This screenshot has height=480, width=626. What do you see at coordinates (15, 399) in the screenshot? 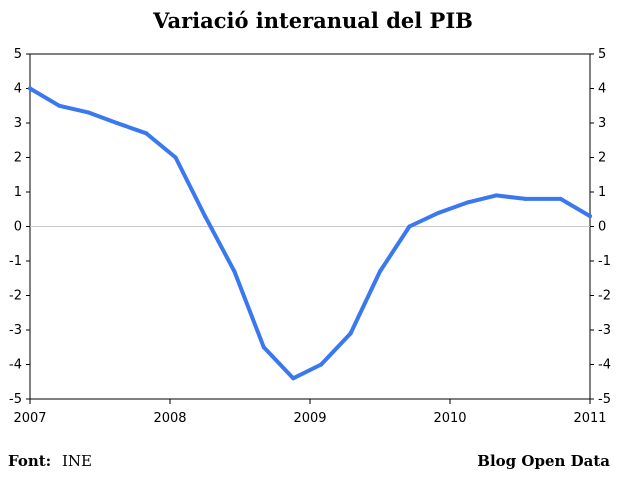
I see `y-tick-label-left: -5` at bounding box center [15, 399].